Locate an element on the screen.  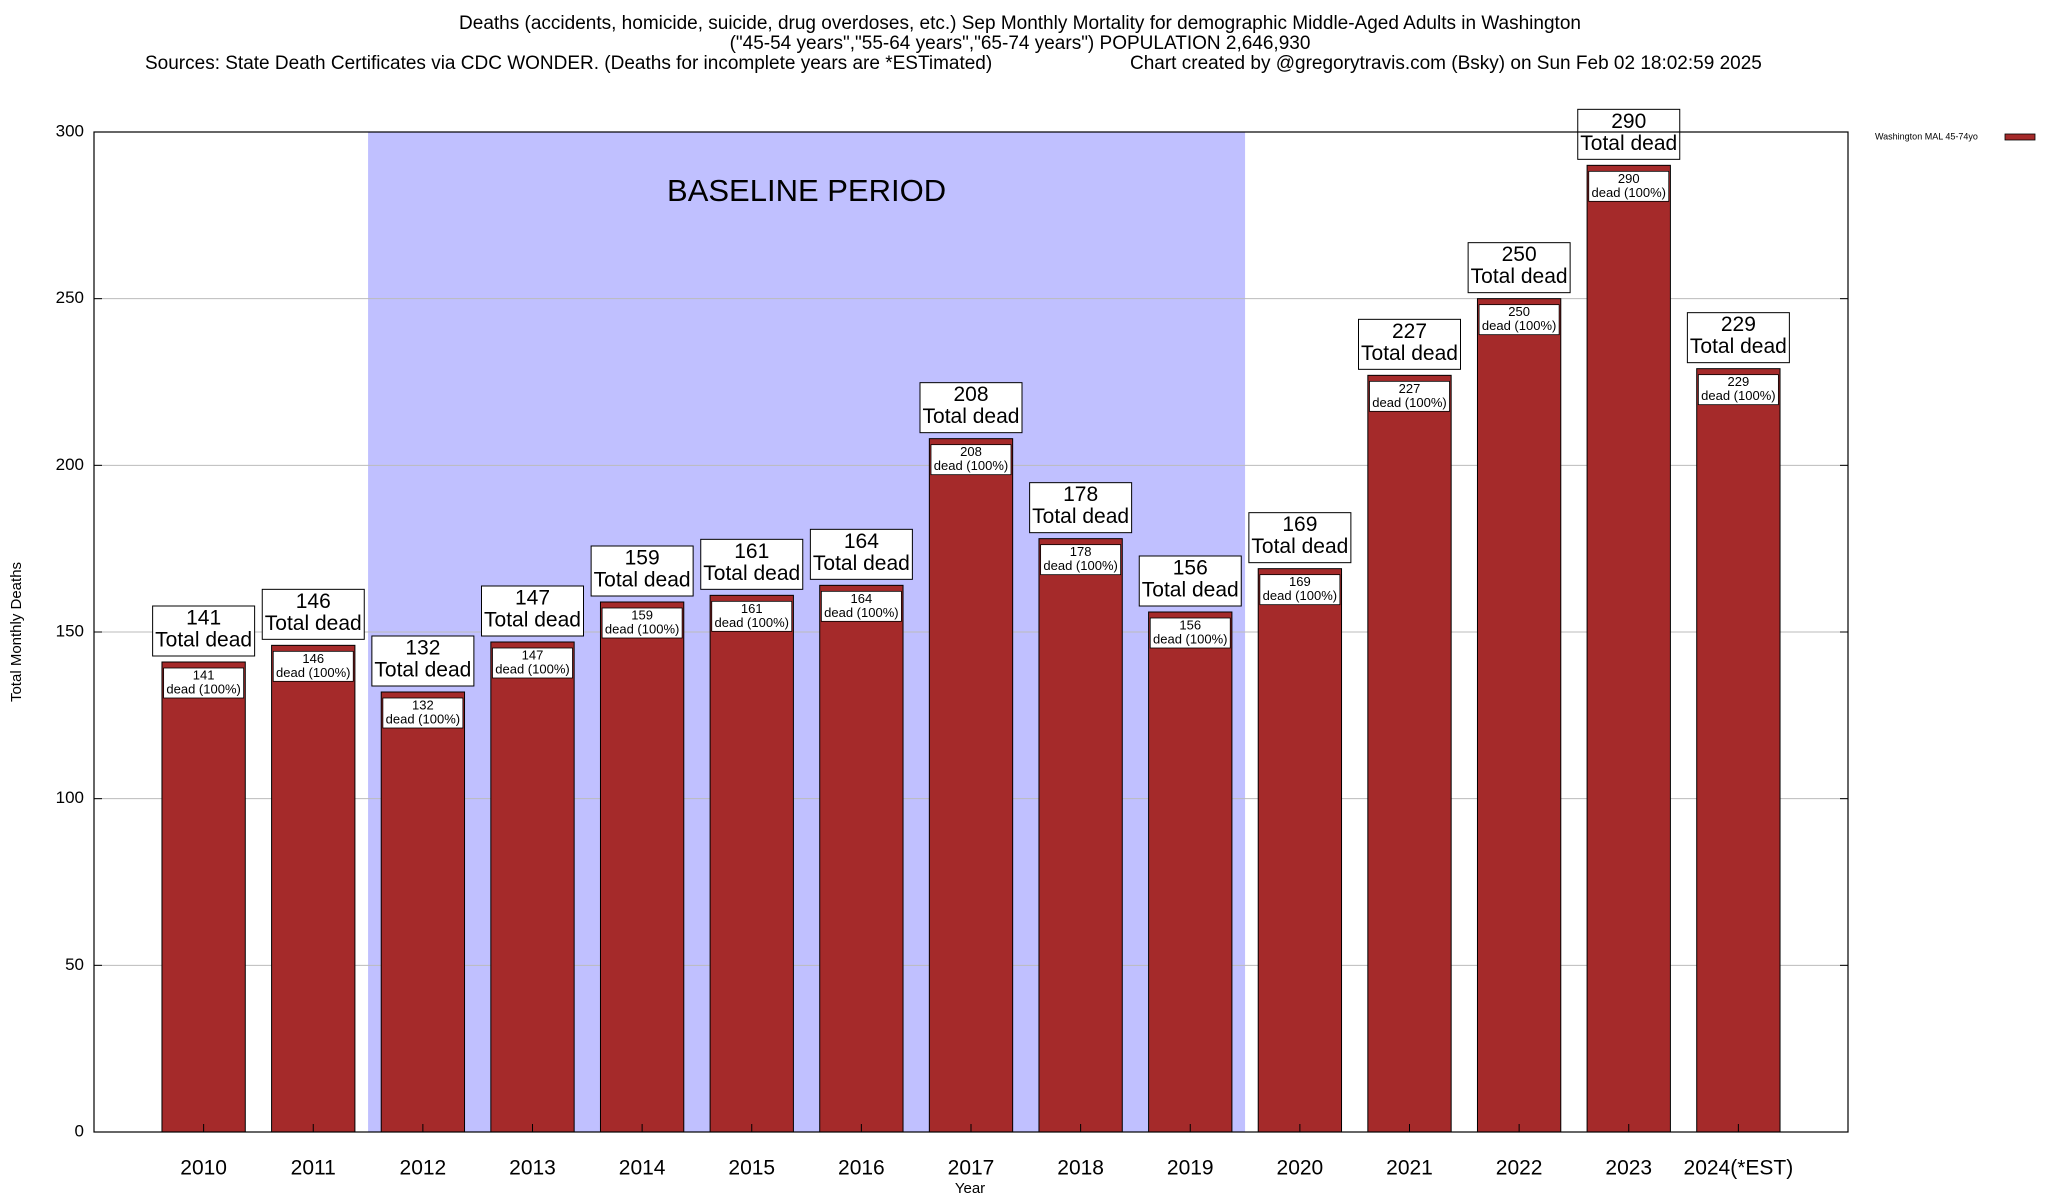
value-label: 146 is located at coordinates (313, 601).